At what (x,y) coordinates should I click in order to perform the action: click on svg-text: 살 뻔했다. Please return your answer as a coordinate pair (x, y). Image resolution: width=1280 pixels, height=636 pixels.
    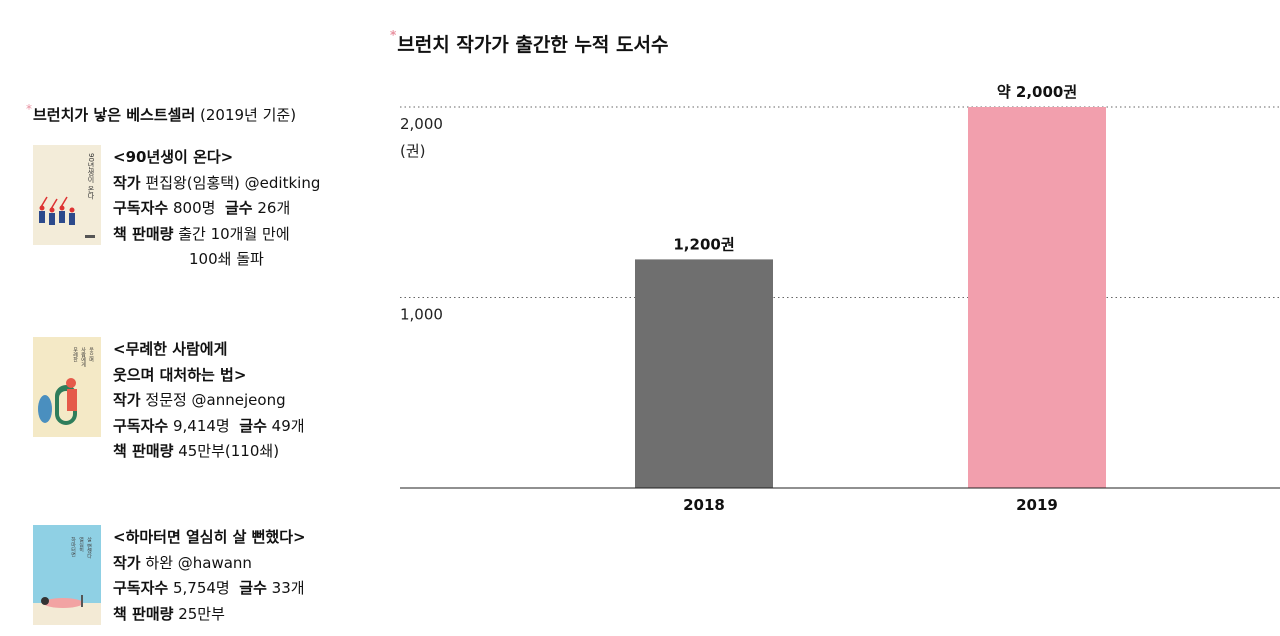
    Looking at the image, I should click on (89, 548).